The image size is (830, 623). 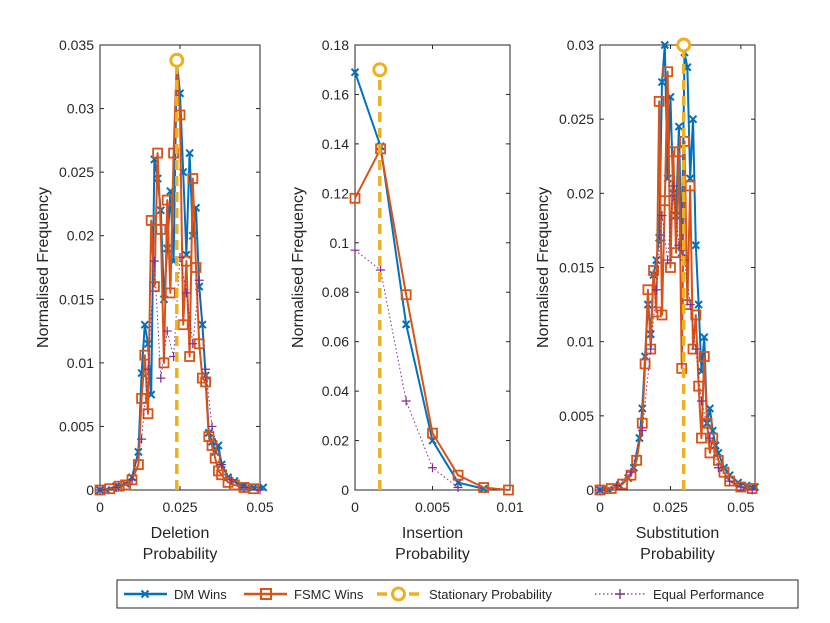 I want to click on legend-item-dm: DM Wins, so click(x=175, y=594).